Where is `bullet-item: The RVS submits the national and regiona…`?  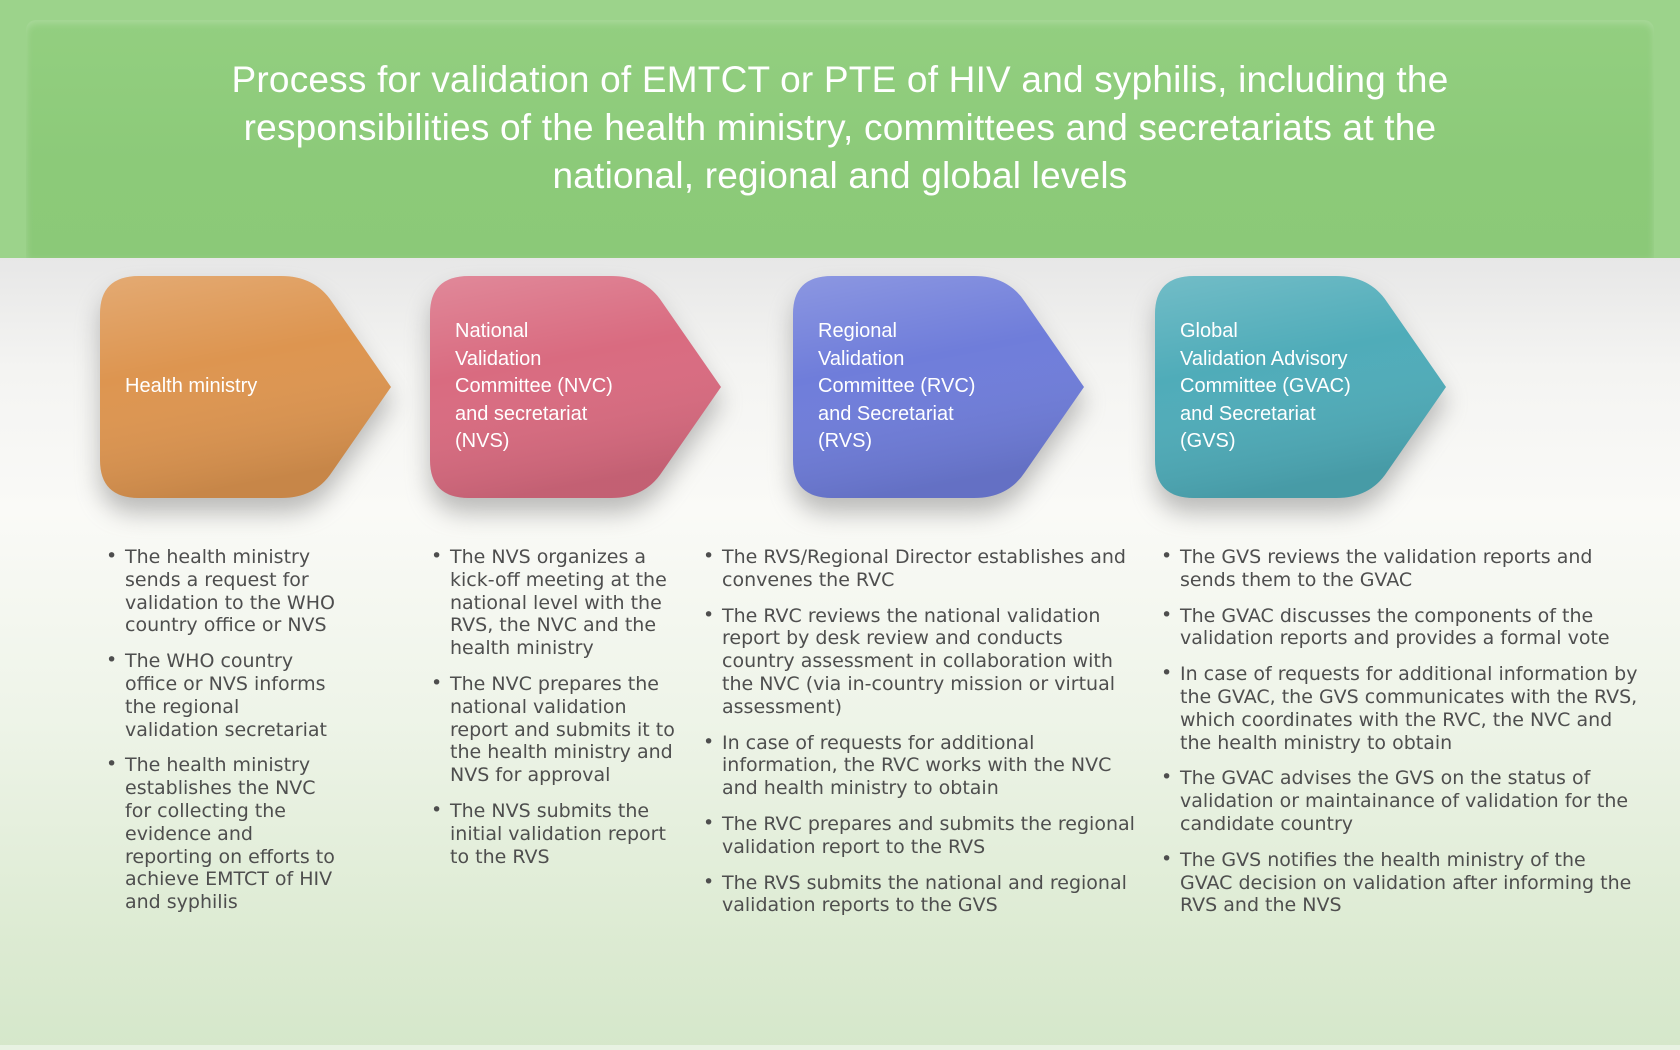 bullet-item: The RVS submits the national and regiona… is located at coordinates (919, 894).